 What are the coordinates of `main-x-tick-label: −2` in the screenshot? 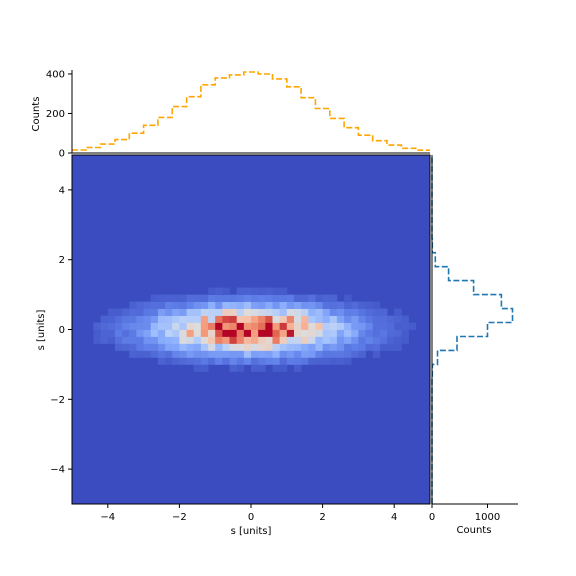 It's located at (179, 517).